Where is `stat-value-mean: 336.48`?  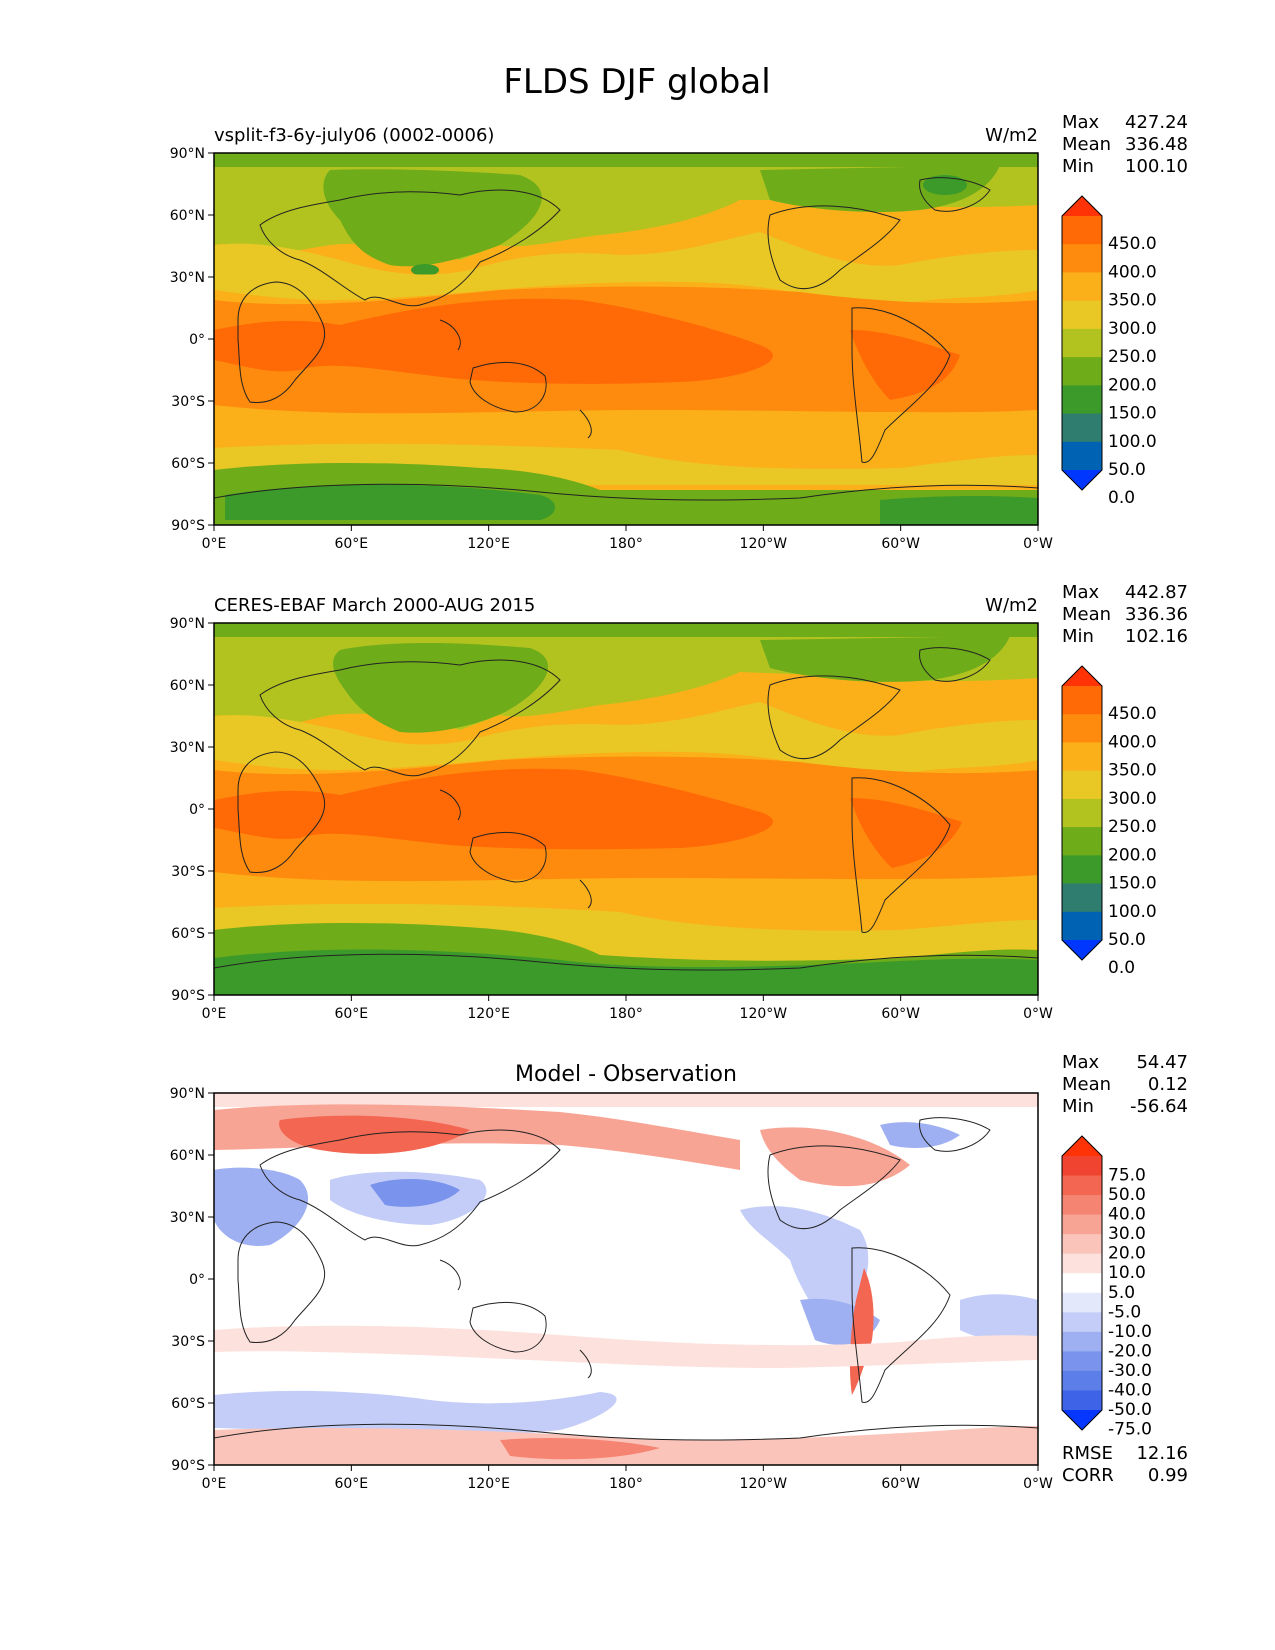 stat-value-mean: 336.48 is located at coordinates (1156, 144).